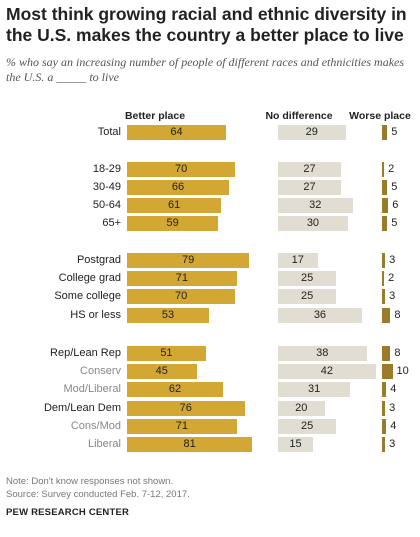 Image resolution: width=420 pixels, height=537 pixels. I want to click on value-no-difference-college-grad: 25, so click(307, 278).